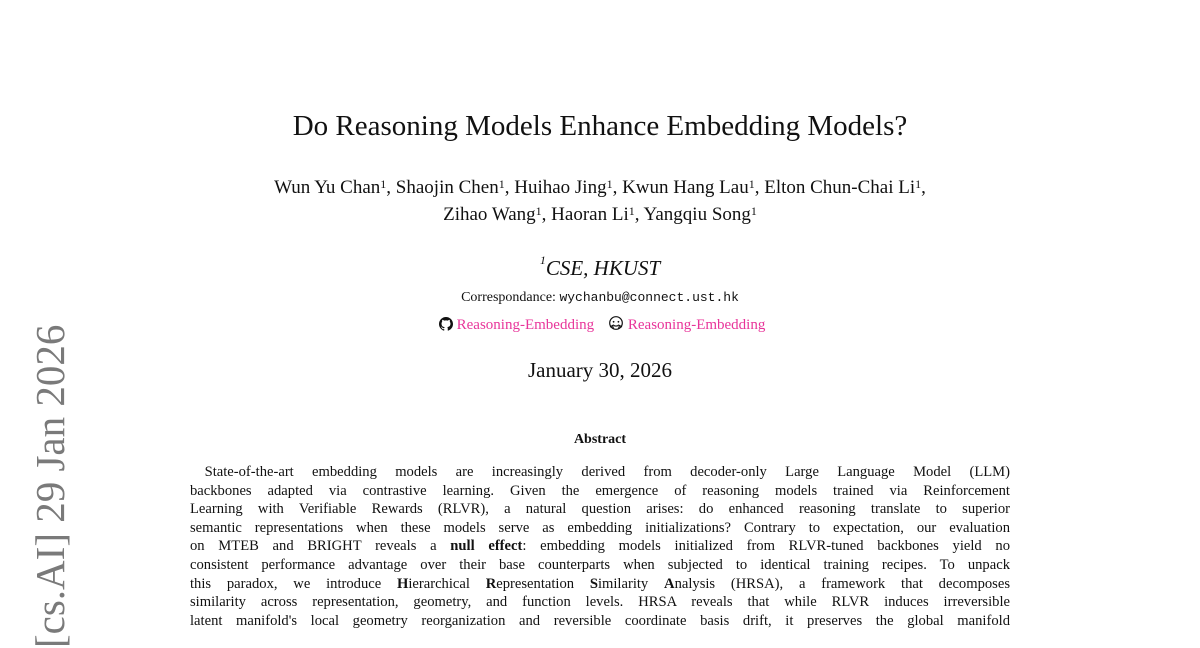 This screenshot has width=1200, height=648. What do you see at coordinates (697, 214) in the screenshot?
I see `author-name: Yangqiu Song` at bounding box center [697, 214].